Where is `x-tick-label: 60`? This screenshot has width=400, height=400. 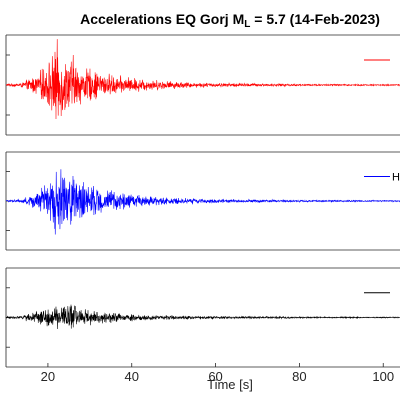 x-tick-label: 60 is located at coordinates (215, 376).